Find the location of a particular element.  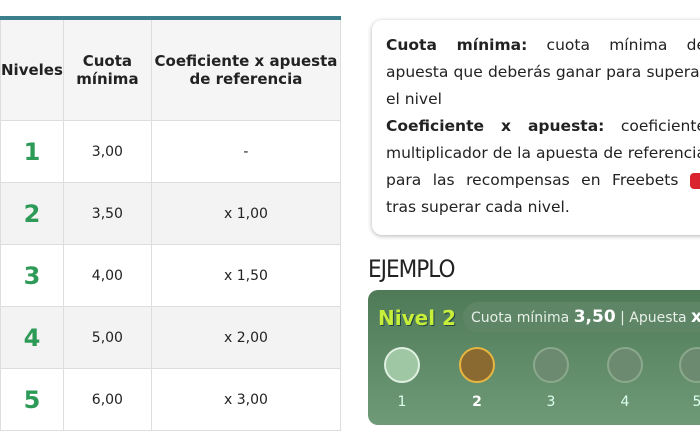

table-cell: x 1,50 is located at coordinates (246, 275).